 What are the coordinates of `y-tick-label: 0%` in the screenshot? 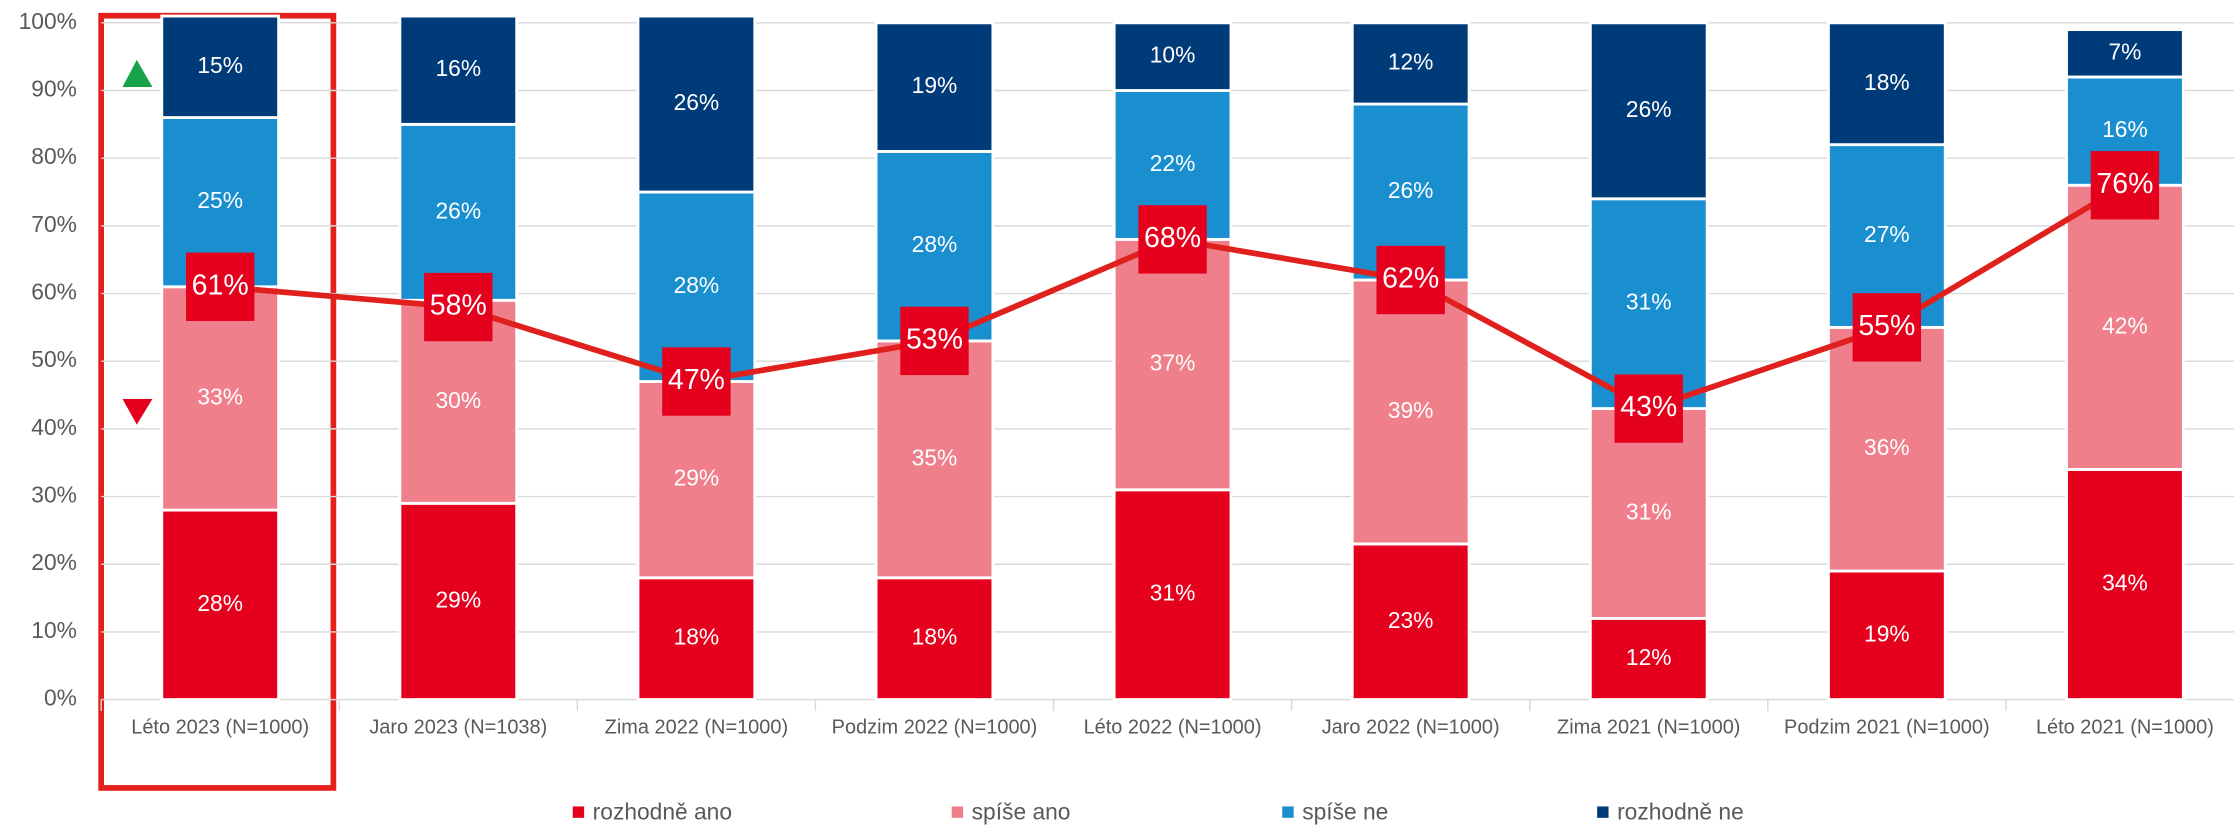 It's located at (60, 698).